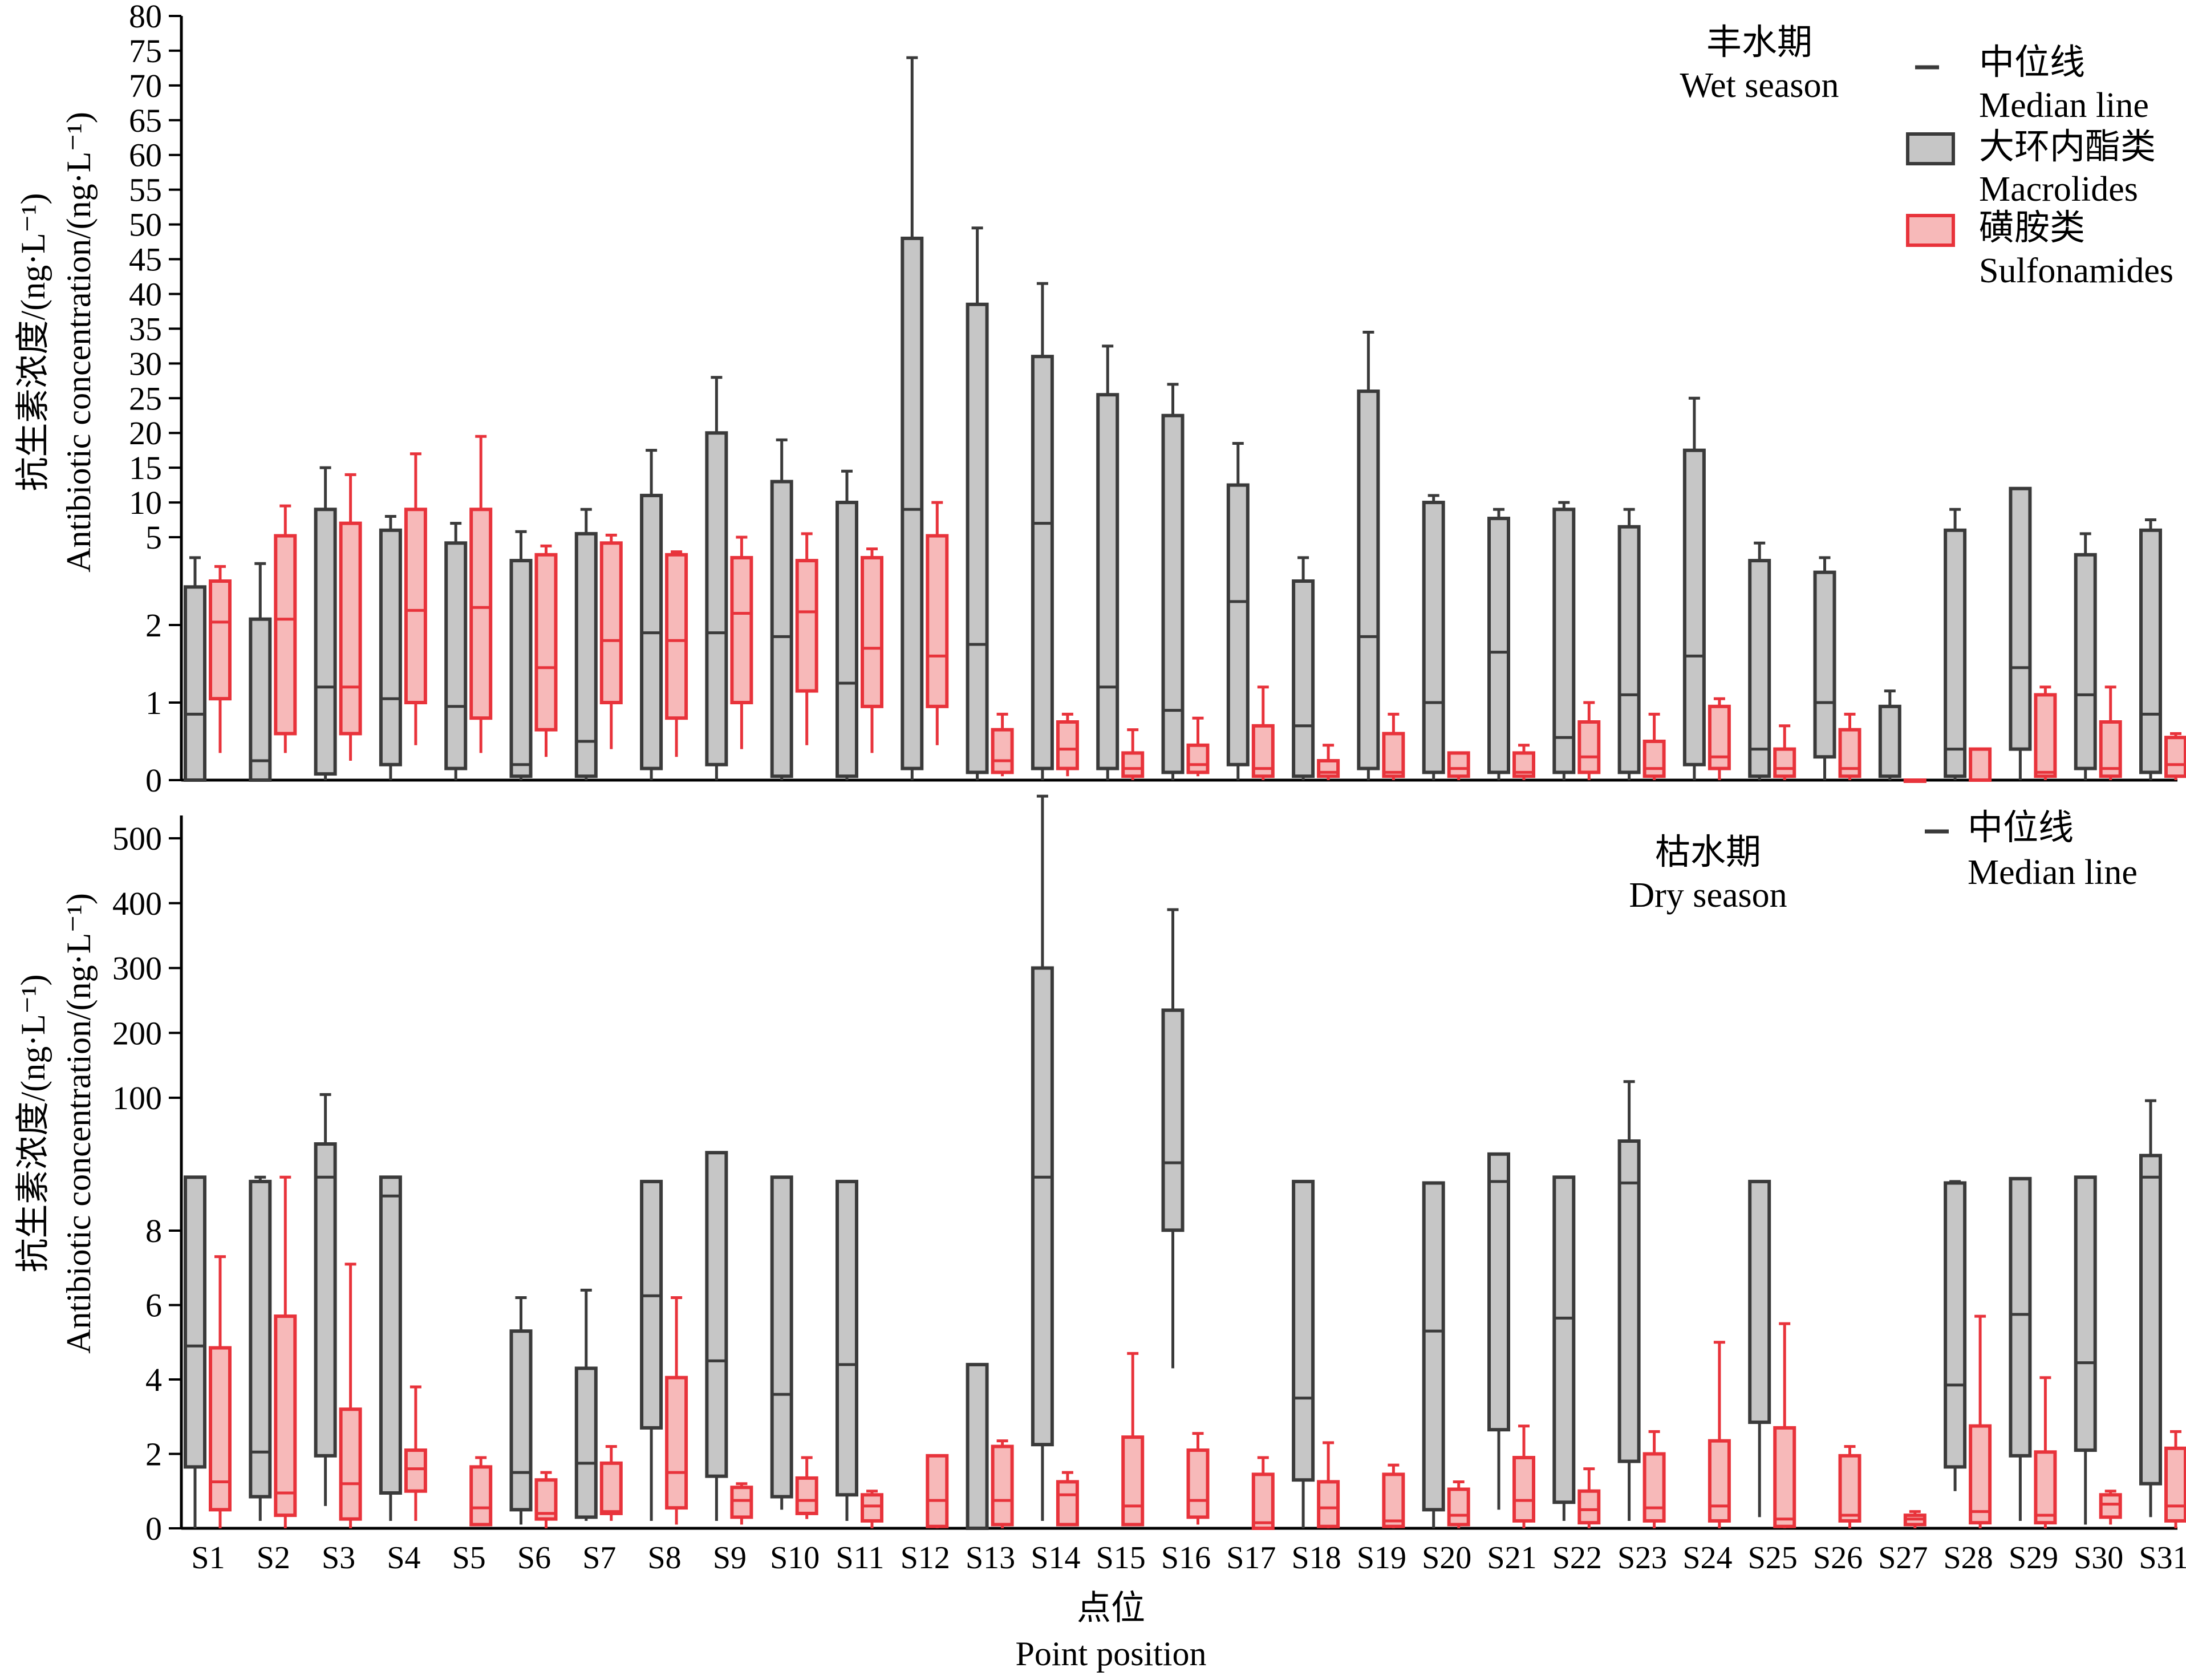 The width and height of the screenshot is (2186, 1680). I want to click on bottom-sulfonamides-s14-box, so click(1067, 1503).